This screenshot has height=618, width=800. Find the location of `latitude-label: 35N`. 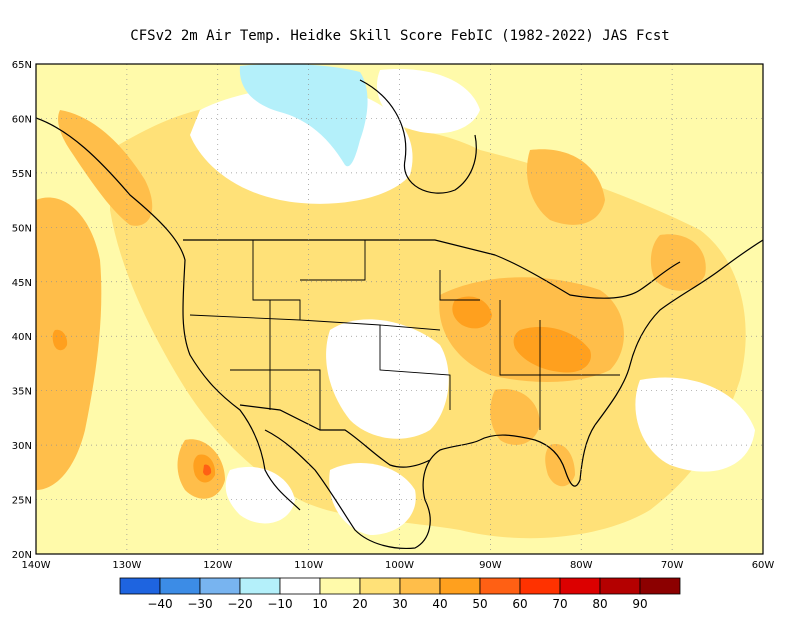

latitude-label: 35N is located at coordinates (22, 392).